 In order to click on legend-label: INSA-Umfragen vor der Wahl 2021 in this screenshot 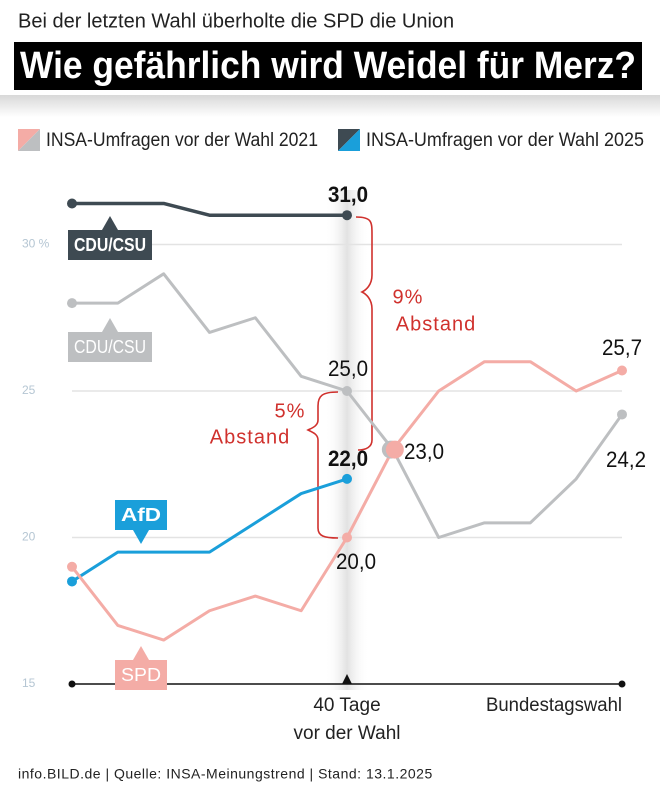, I will do `click(182, 140)`.